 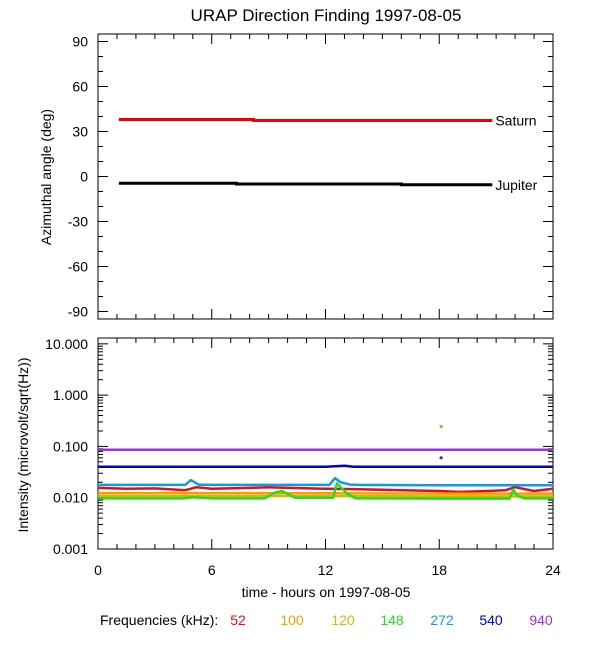 What do you see at coordinates (541, 620) in the screenshot?
I see `legend-item-940: 940` at bounding box center [541, 620].